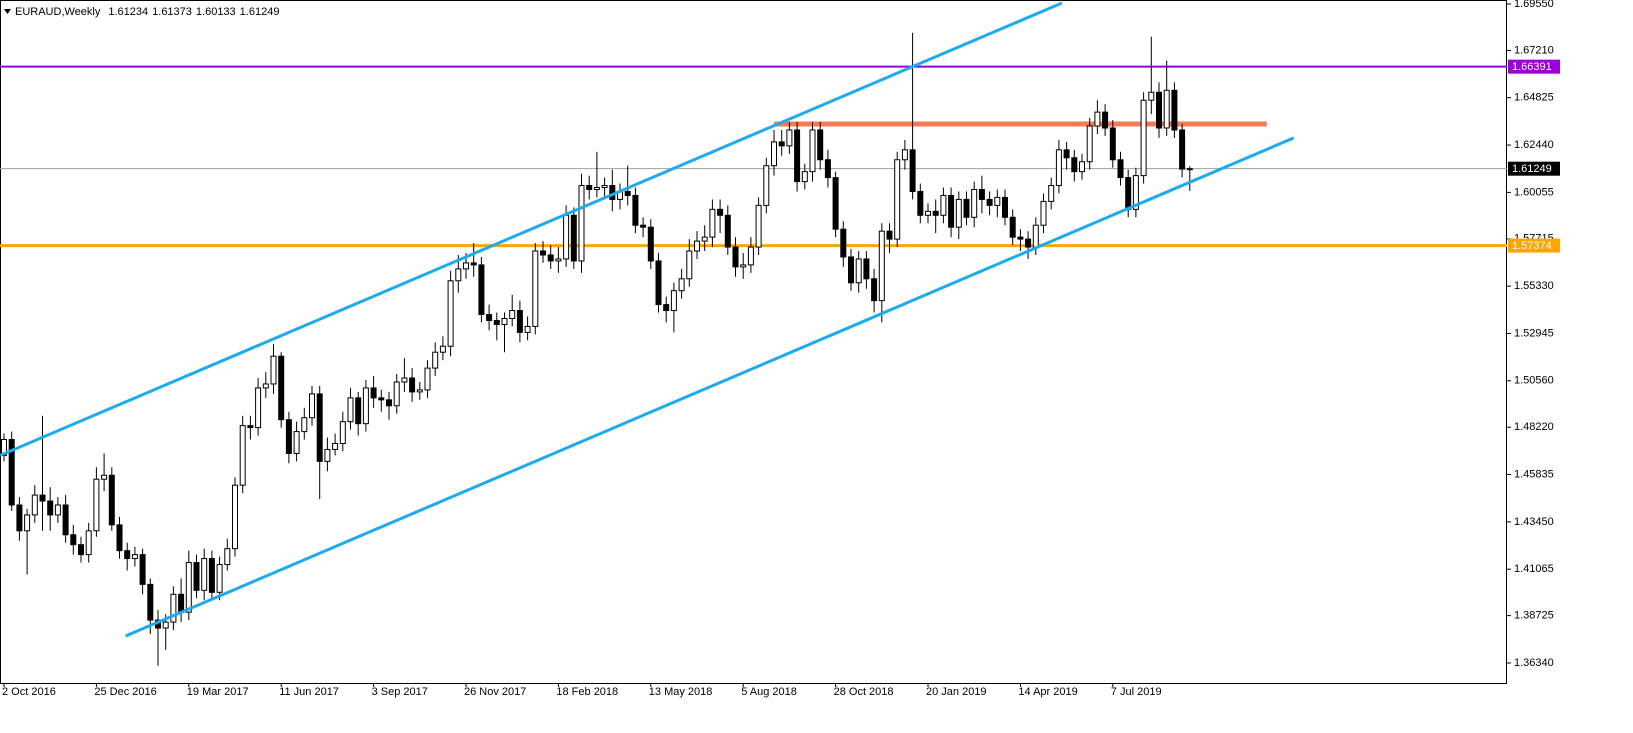 This screenshot has height=733, width=1633. I want to click on last-low: 1.60133, so click(216, 12).